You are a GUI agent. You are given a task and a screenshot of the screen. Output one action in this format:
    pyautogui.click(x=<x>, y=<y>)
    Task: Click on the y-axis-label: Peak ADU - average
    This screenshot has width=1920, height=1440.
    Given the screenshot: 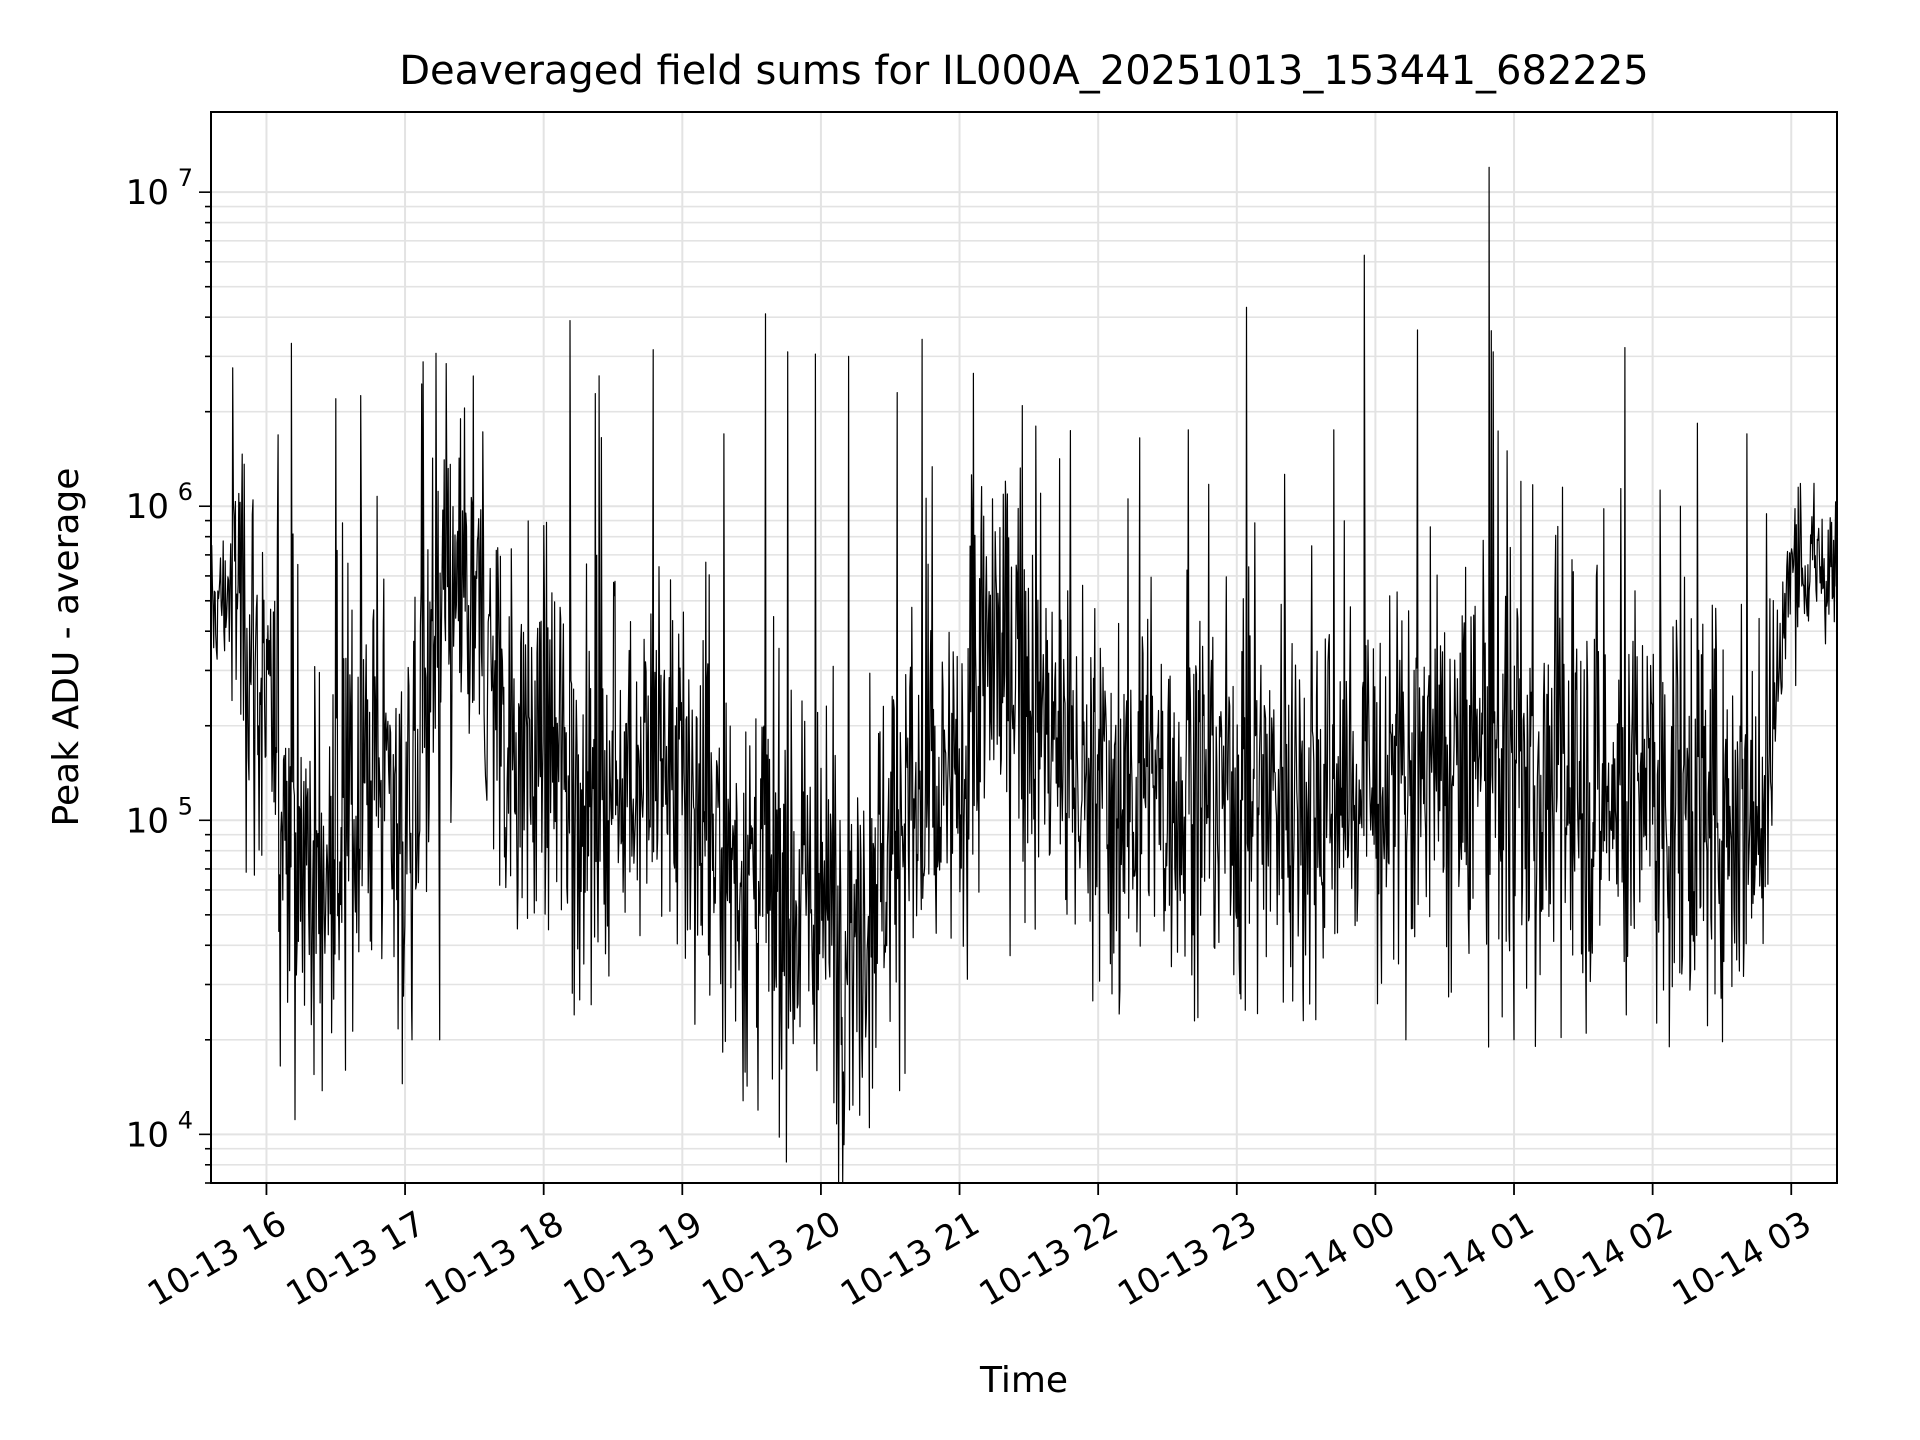 What is the action you would take?
    pyautogui.click(x=66, y=647)
    